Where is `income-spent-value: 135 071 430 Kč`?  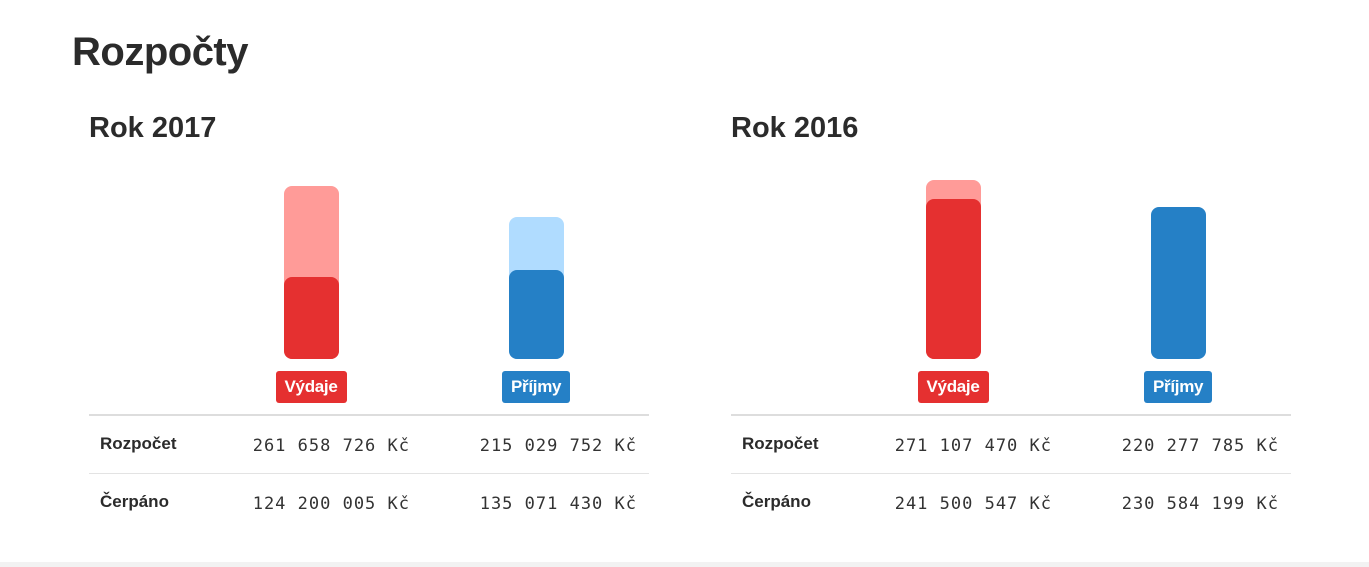
income-spent-value: 135 071 430 Kč is located at coordinates (558, 504).